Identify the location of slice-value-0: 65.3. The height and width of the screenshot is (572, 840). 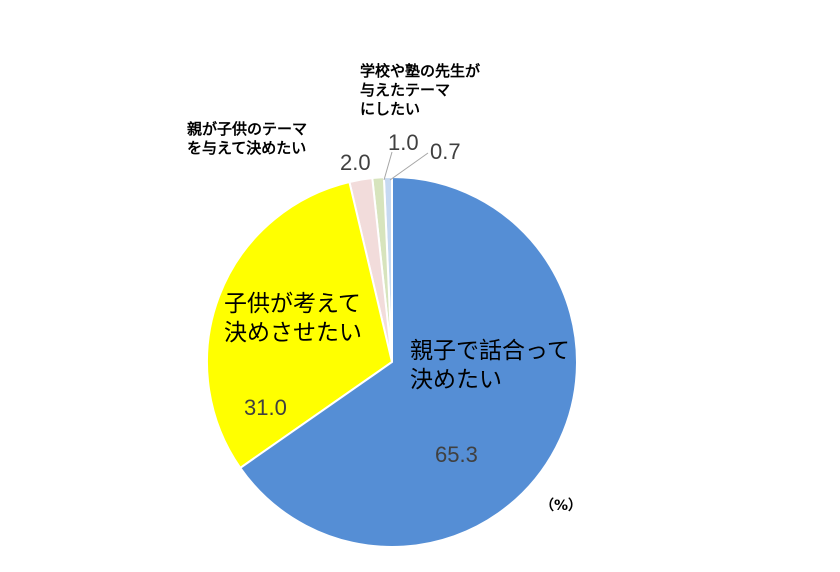
(456, 454).